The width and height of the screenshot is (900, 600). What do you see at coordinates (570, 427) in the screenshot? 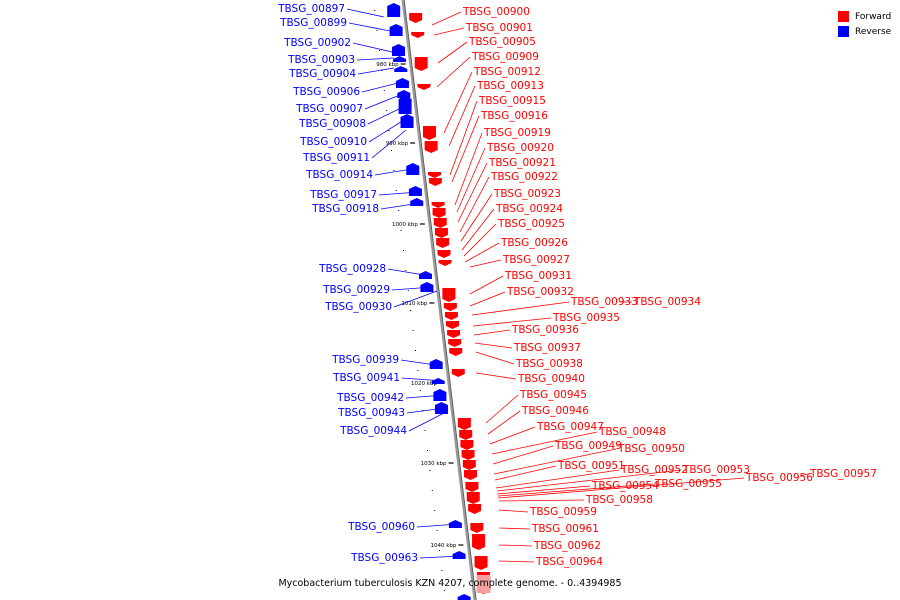
I see `gene-label: TBSG_00947` at bounding box center [570, 427].